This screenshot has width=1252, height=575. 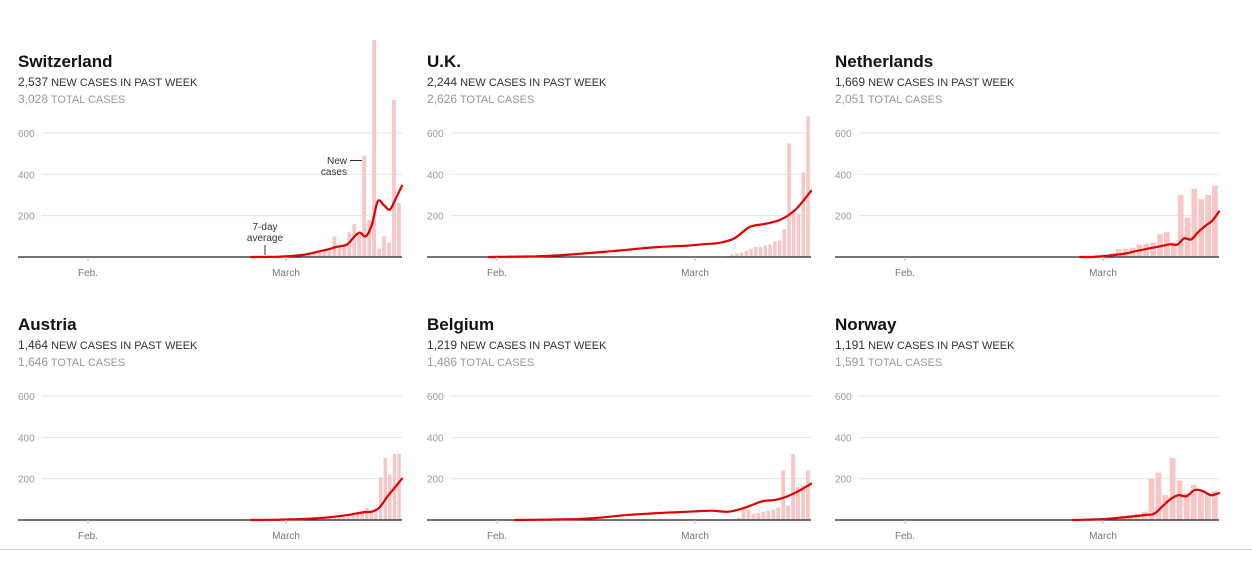 I want to click on bar-annotation-line1: New, so click(x=337, y=161).